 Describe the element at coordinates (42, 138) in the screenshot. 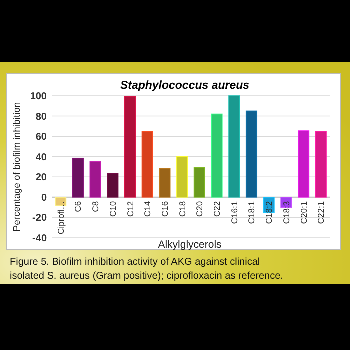

I see `y-tick-label: 60` at that location.